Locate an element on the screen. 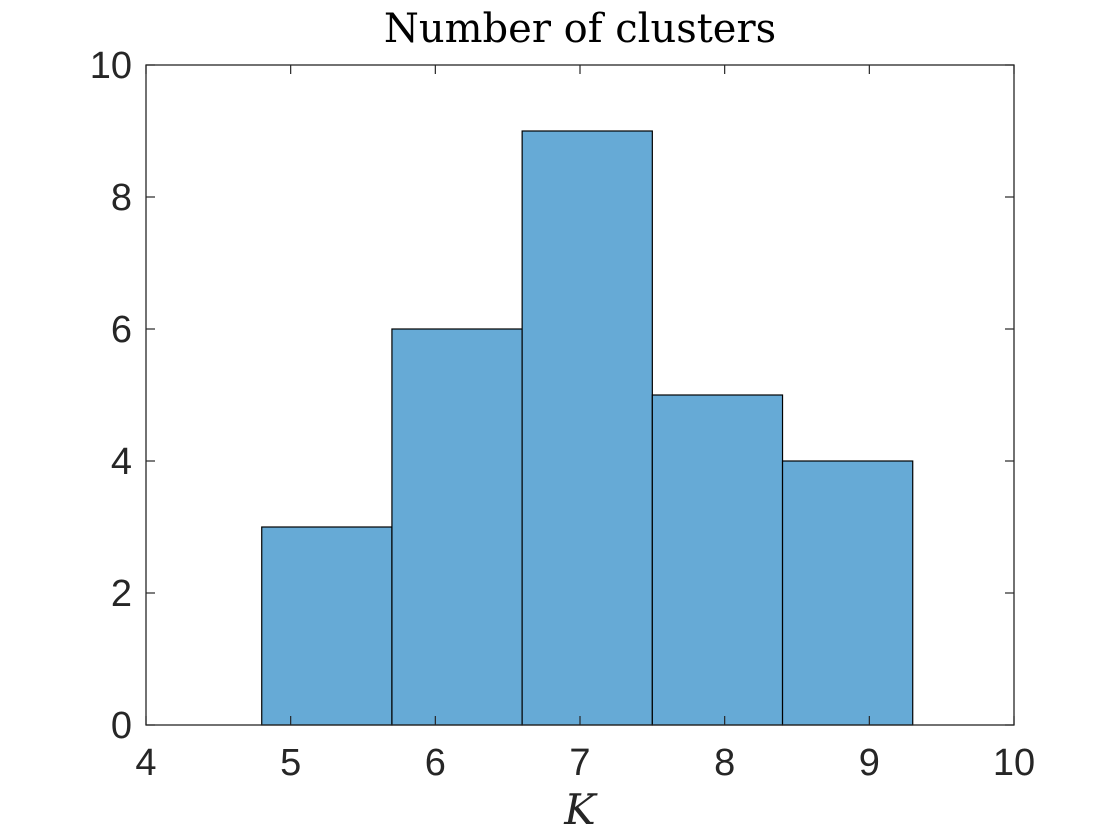  y-tick-label-0: 0 is located at coordinates (121, 726).